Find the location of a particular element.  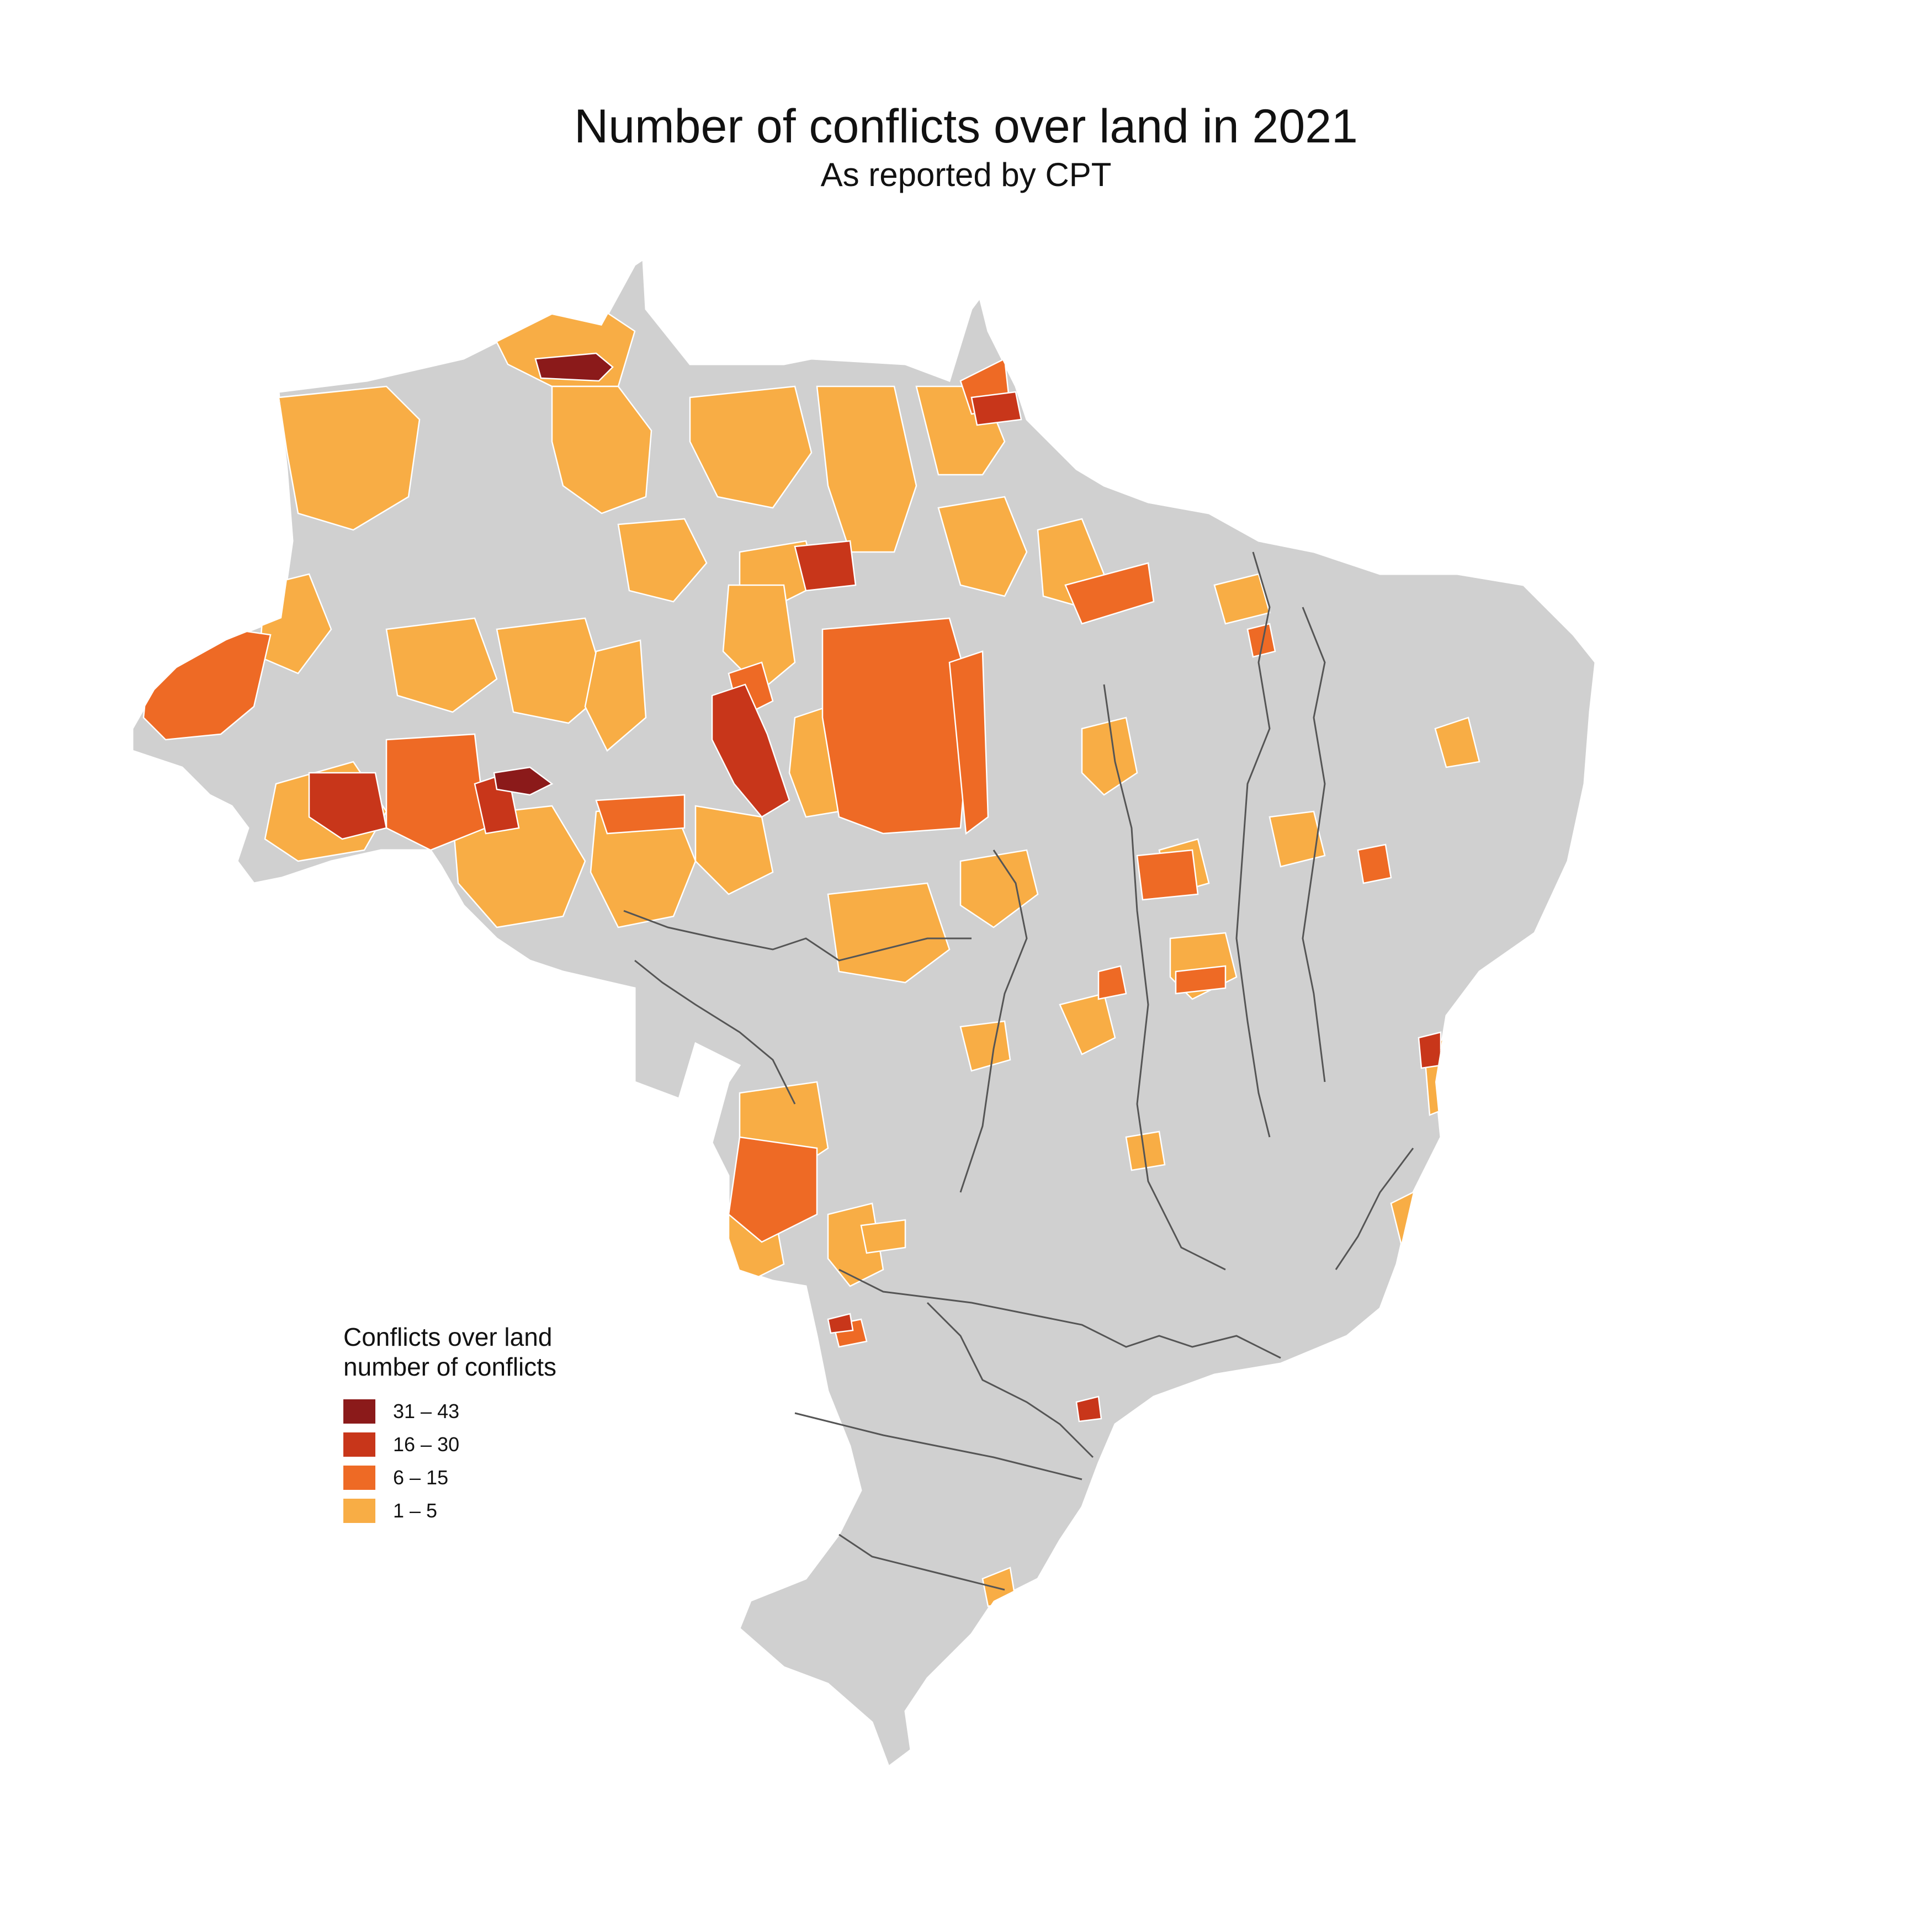

legend-title-line2: number of conflicts is located at coordinates (450, 1366).